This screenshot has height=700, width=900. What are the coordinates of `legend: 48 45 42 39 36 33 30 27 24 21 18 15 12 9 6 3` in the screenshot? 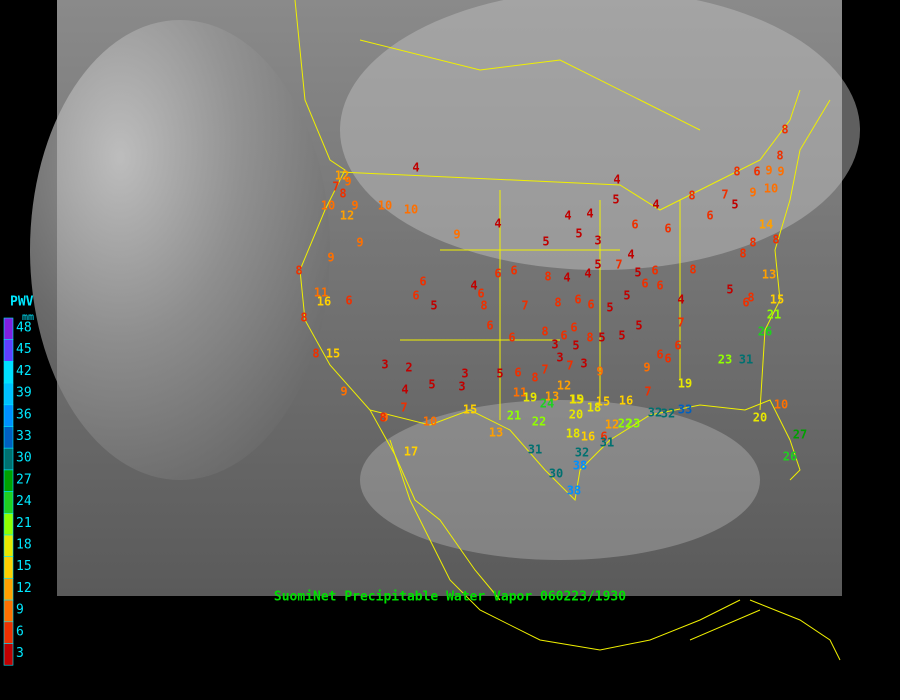 It's located at (17, 491).